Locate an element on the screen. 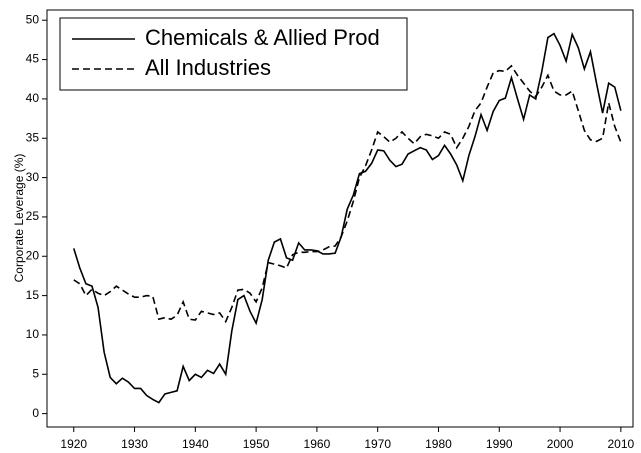 This screenshot has height=453, width=641. y-tick-label: 20 is located at coordinates (33, 255).